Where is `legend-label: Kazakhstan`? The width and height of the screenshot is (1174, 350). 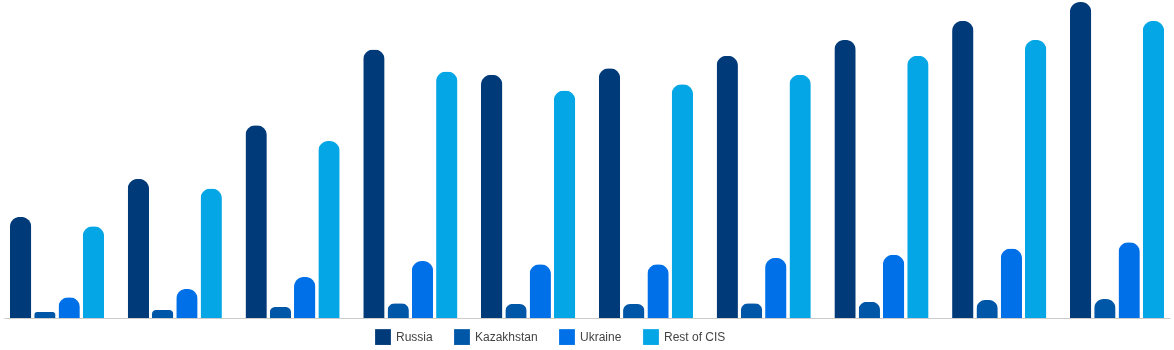 legend-label: Kazakhstan is located at coordinates (506, 337).